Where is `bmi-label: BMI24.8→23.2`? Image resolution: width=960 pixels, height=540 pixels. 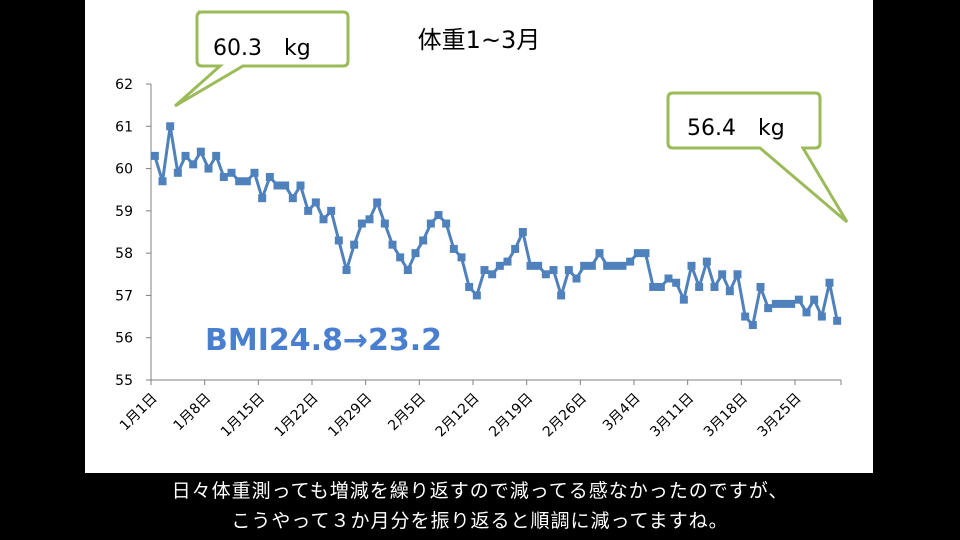
bmi-label: BMI24.8→23.2 is located at coordinates (323, 340).